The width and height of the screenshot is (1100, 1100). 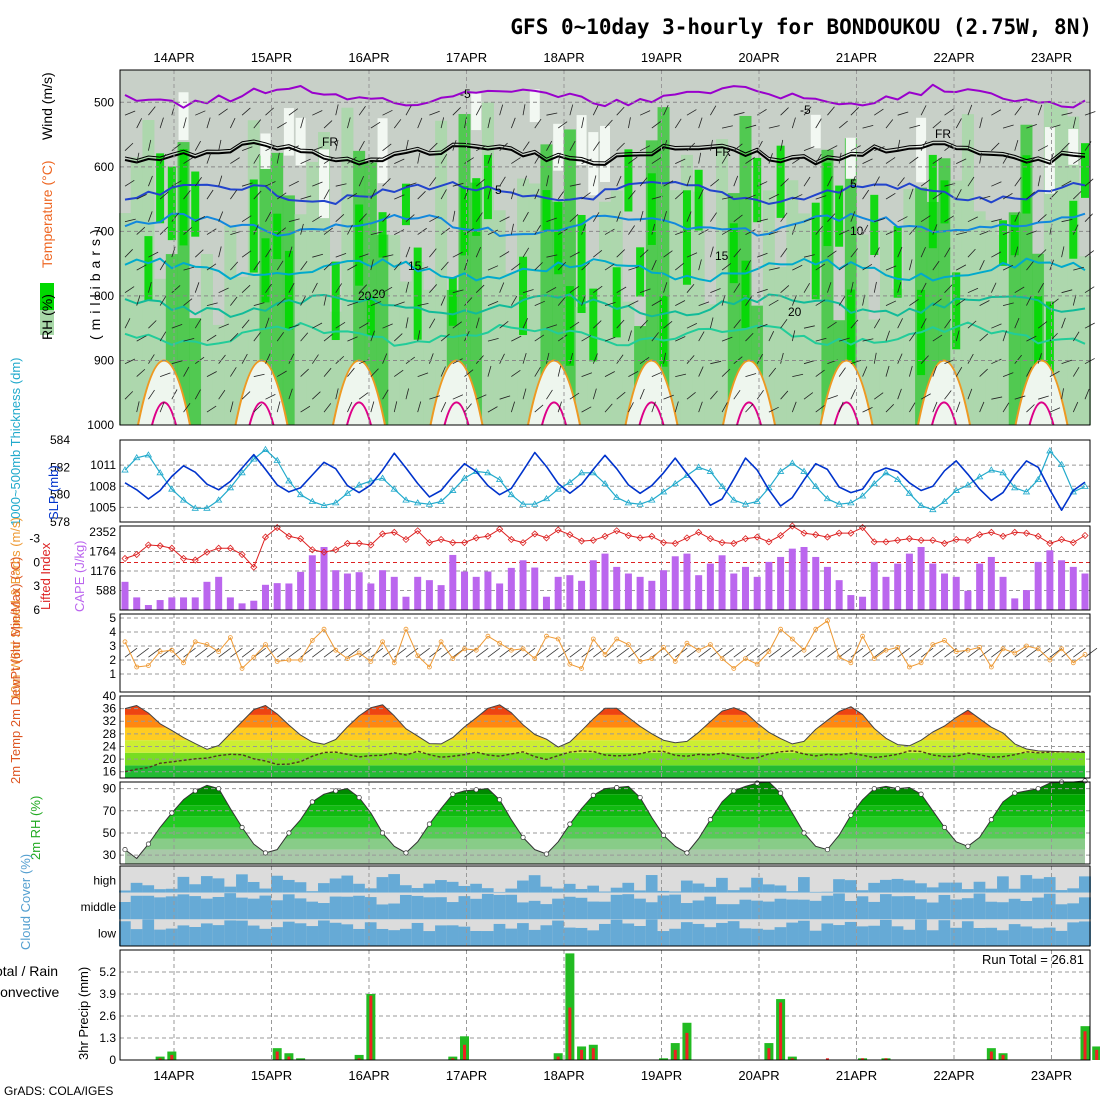 I want to click on temp-tick: 36, so click(x=110, y=709).